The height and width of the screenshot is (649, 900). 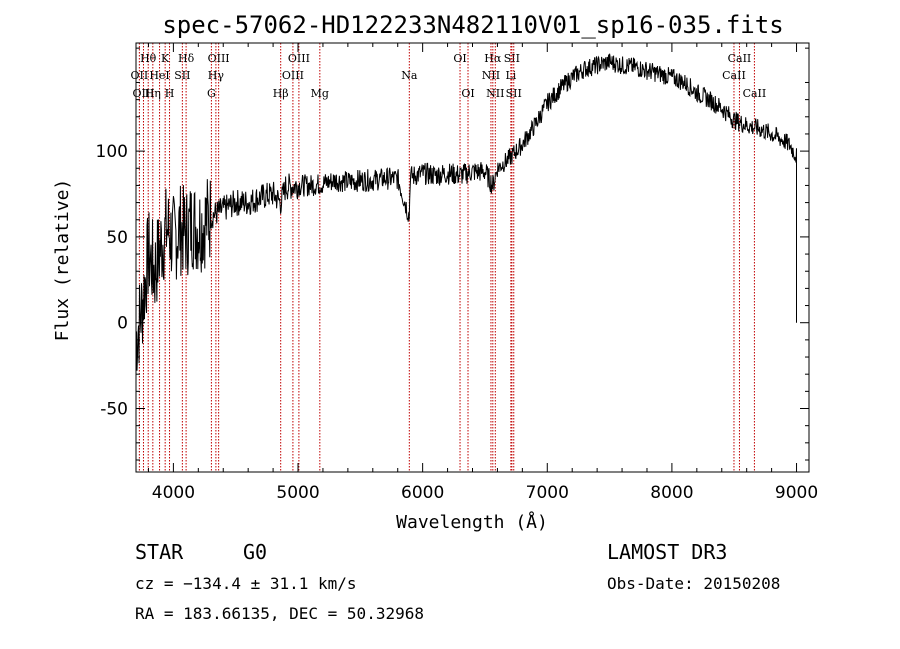 I want to click on spectral-line-label: HeI, so click(x=159, y=75).